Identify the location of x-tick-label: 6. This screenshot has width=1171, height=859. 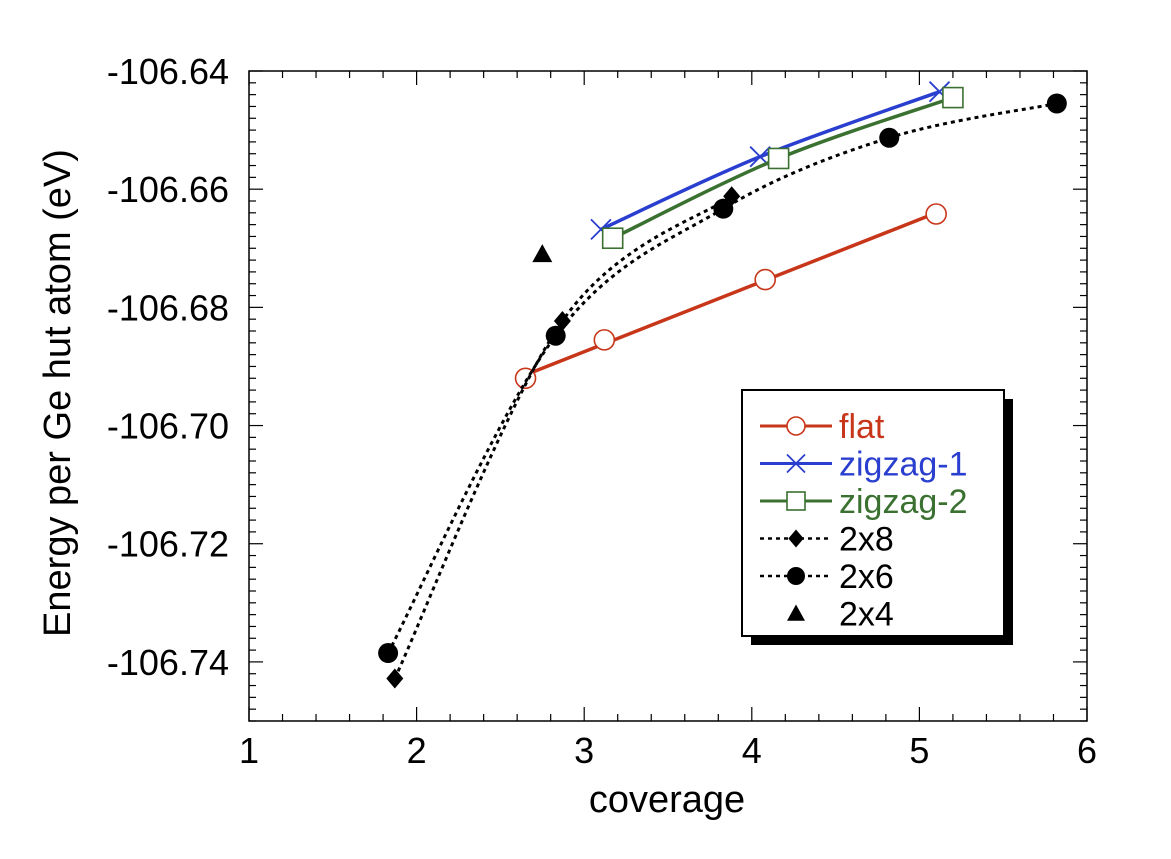
(1087, 750).